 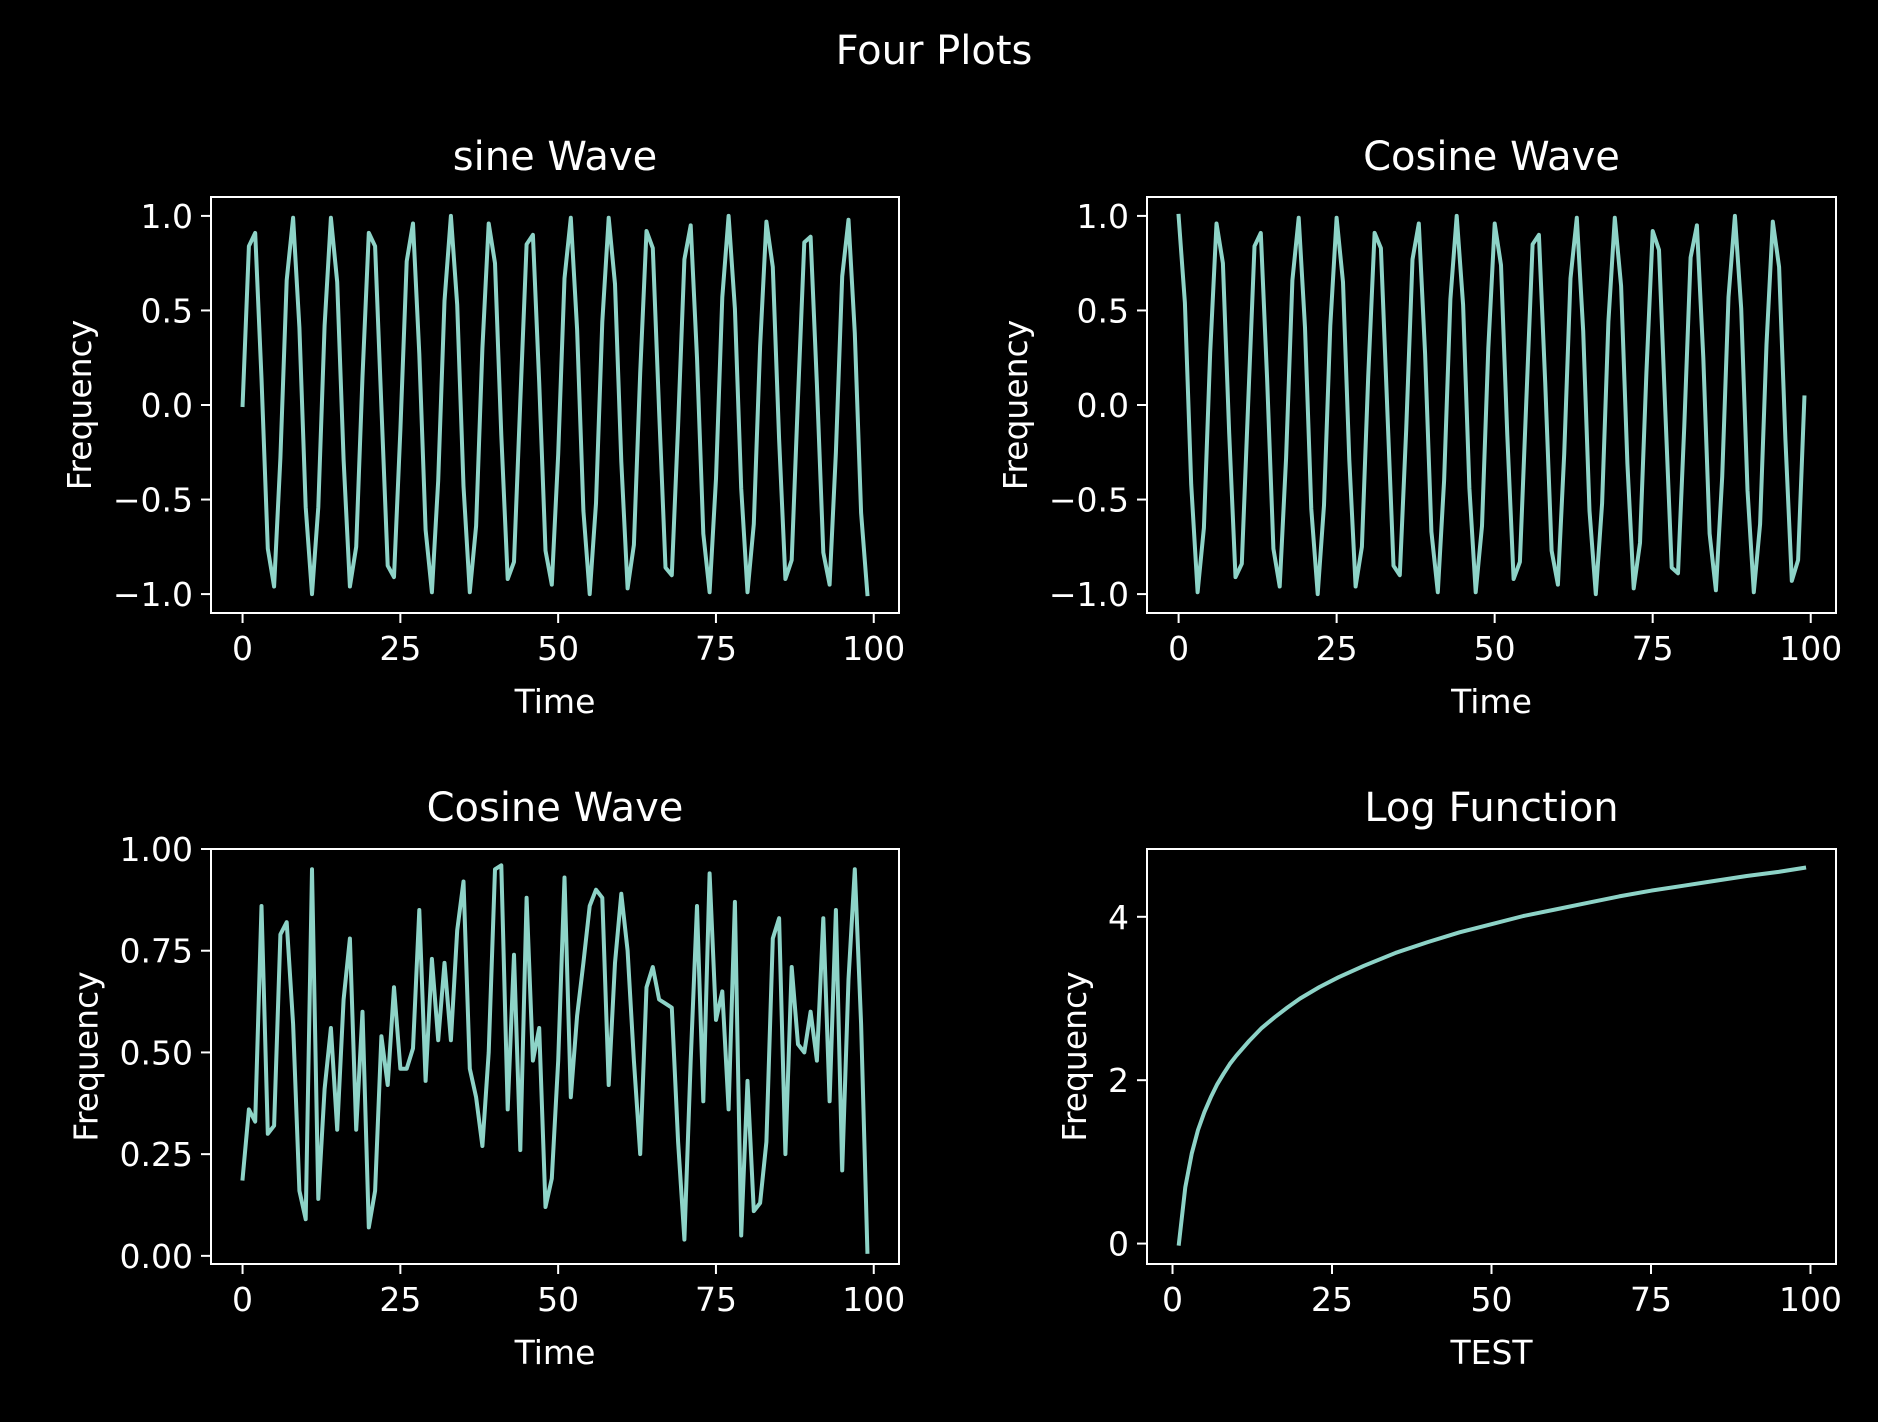 I want to click on y-tick-label: 0.00, so click(x=156, y=1256).